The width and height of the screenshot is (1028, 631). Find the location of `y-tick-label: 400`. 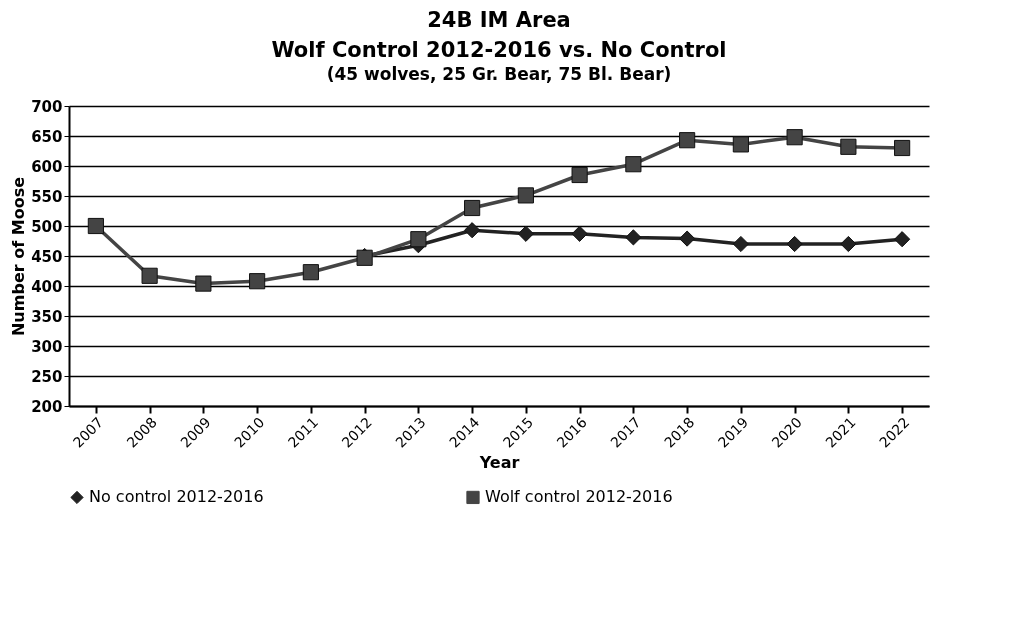

y-tick-label: 400 is located at coordinates (47, 286).